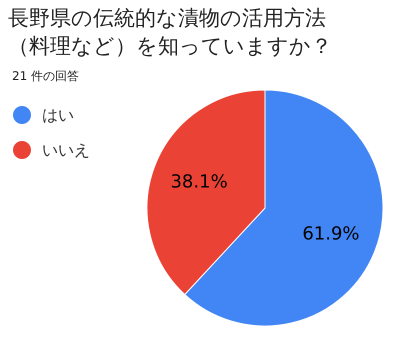  I want to click on chart-title: 長野県の伝統的な漬物の活用方法（料理など）を知っていますか？, so click(170, 32).